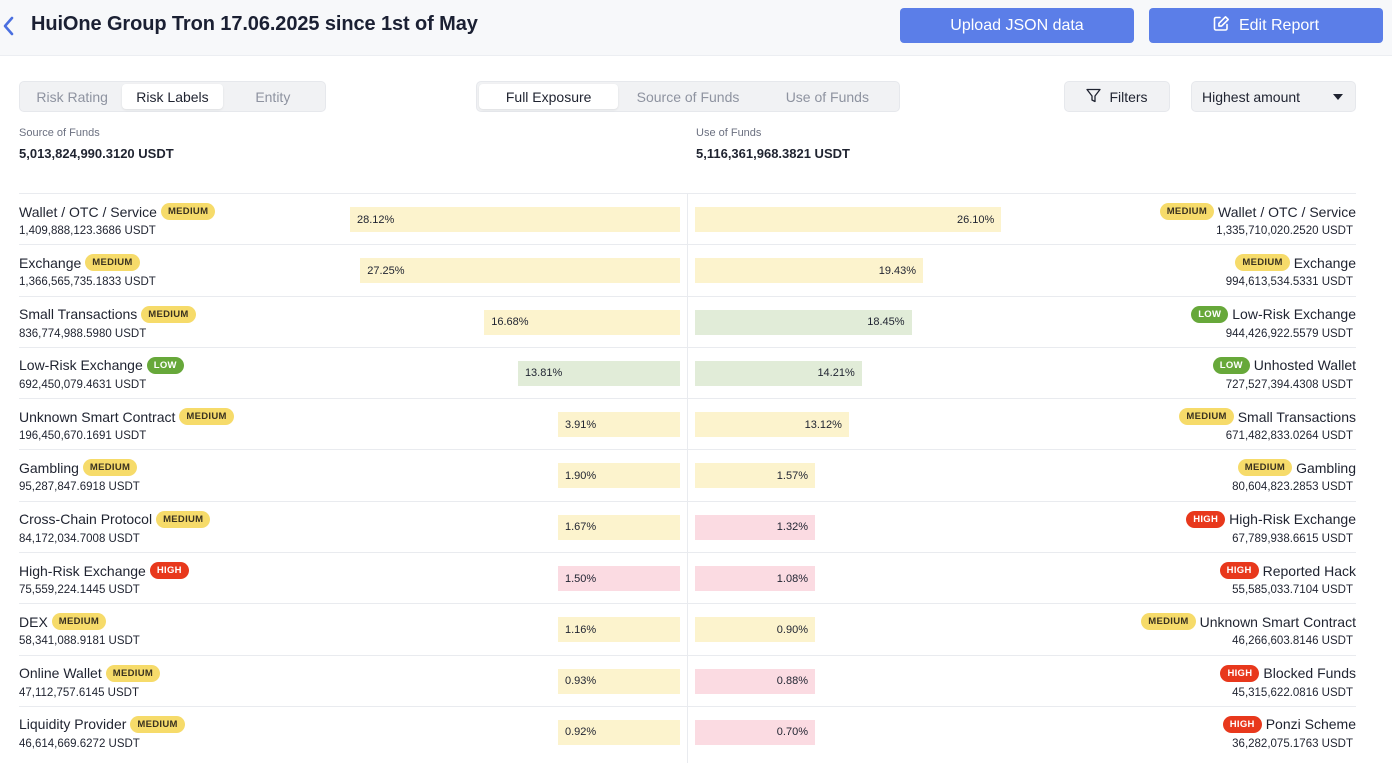  I want to click on source-label: DEX MEDIUM, so click(63, 622).